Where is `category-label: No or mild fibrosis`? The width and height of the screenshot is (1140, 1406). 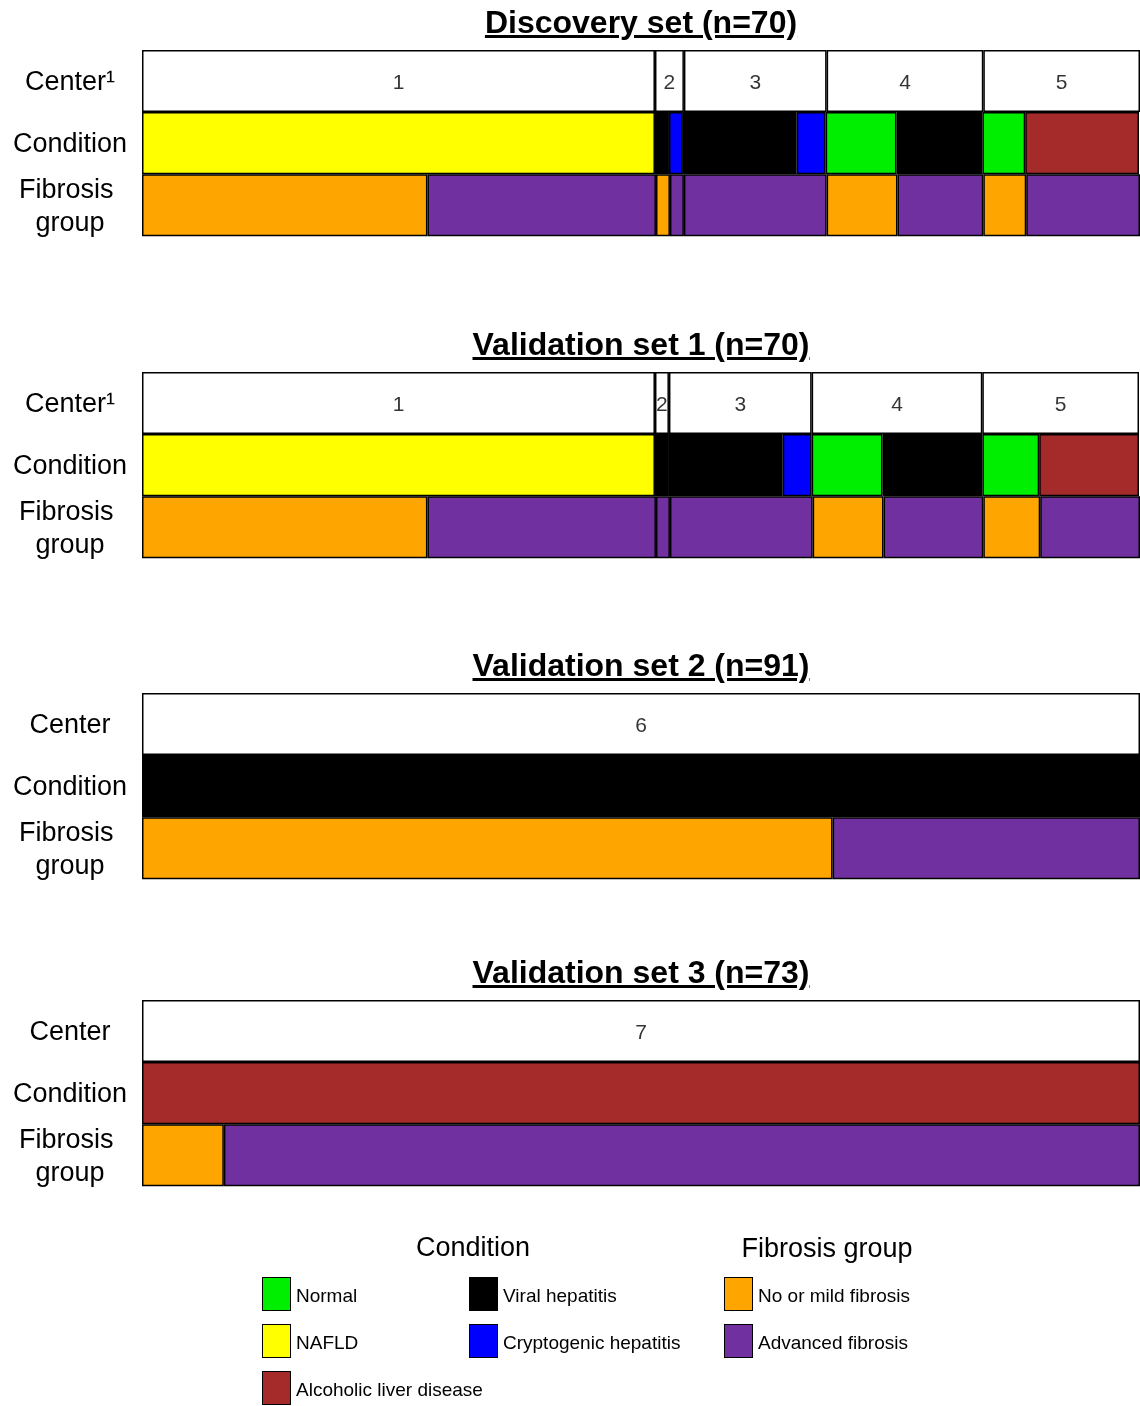
category-label: No or mild fibrosis is located at coordinates (834, 1296).